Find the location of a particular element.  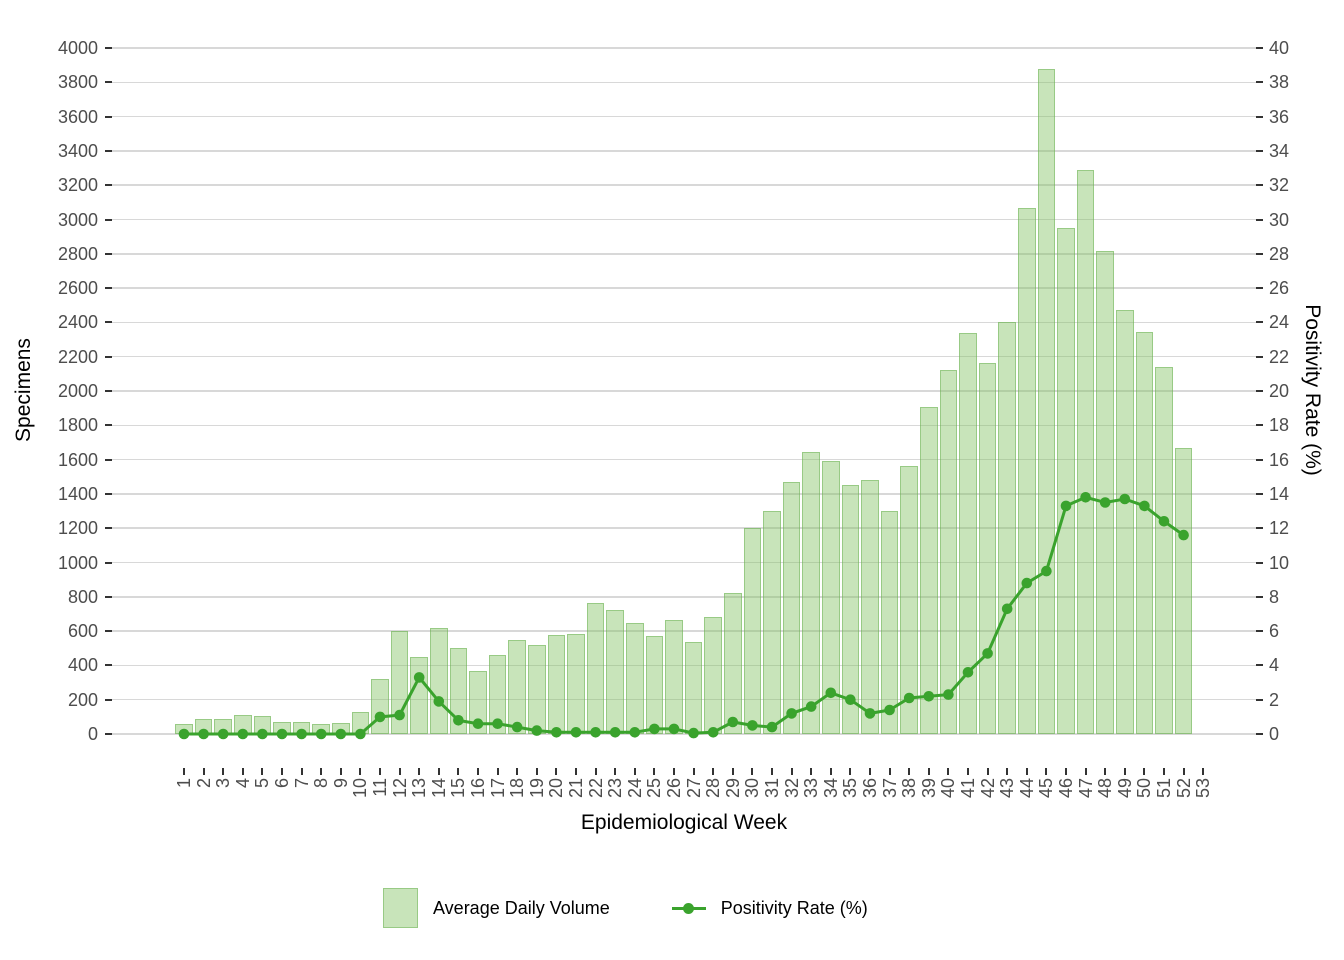

x-tick-label-39: 39 is located at coordinates (928, 788).